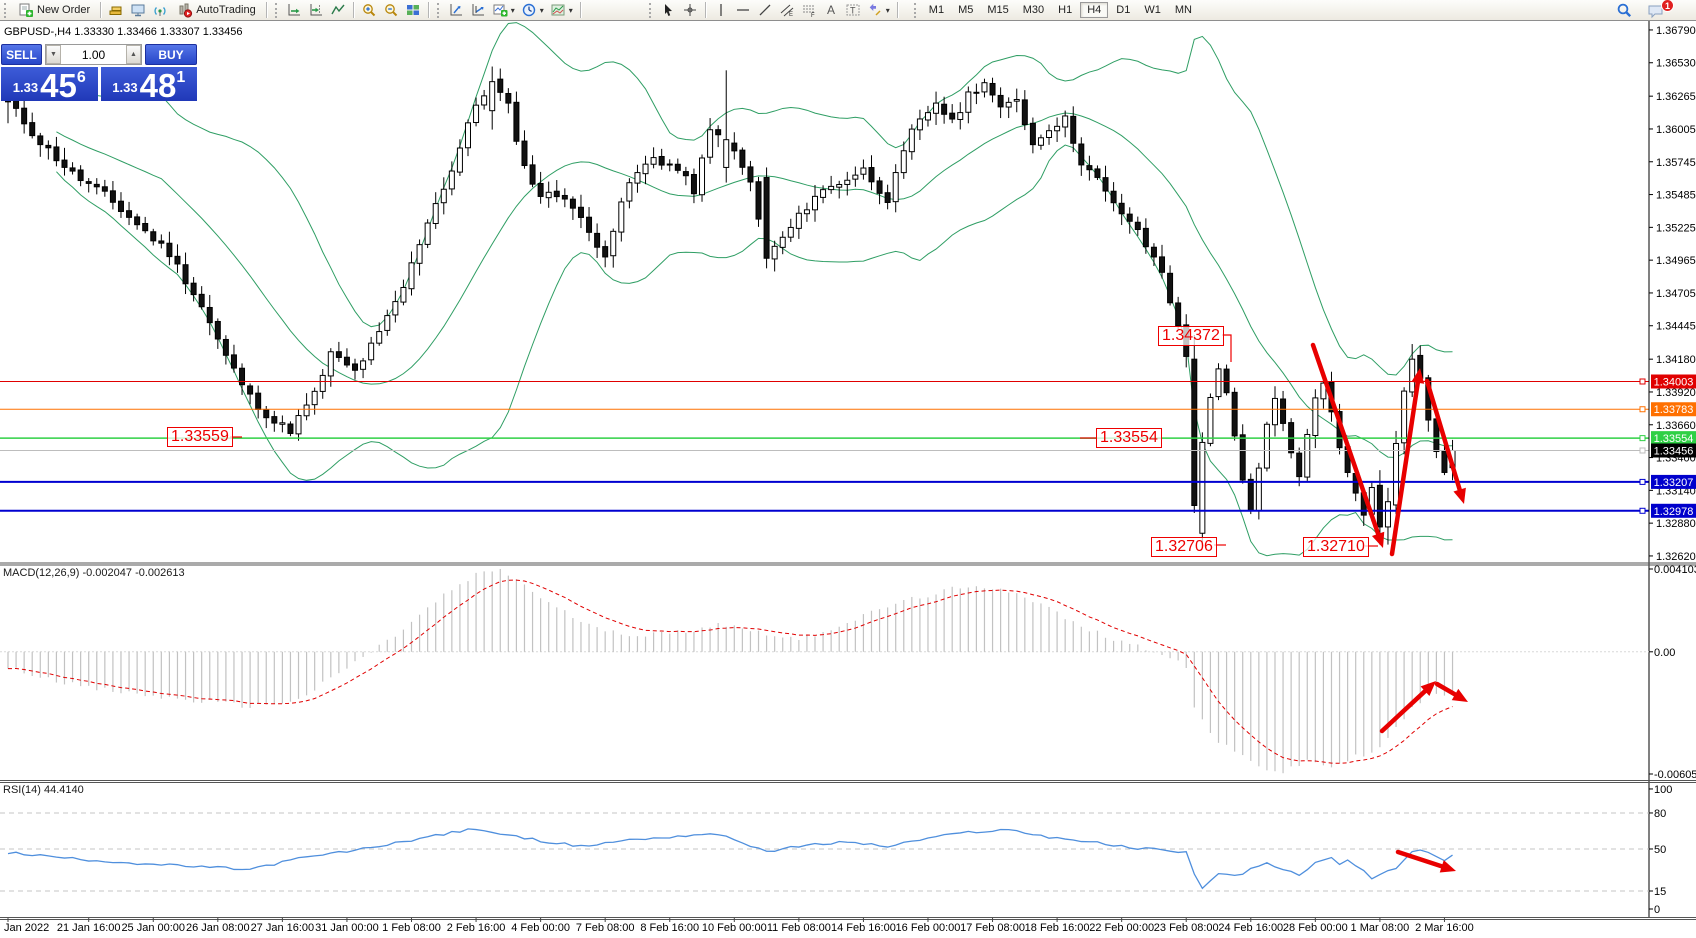 This screenshot has width=1696, height=938. What do you see at coordinates (1033, 10) in the screenshot?
I see `timeframe-M30: M30` at bounding box center [1033, 10].